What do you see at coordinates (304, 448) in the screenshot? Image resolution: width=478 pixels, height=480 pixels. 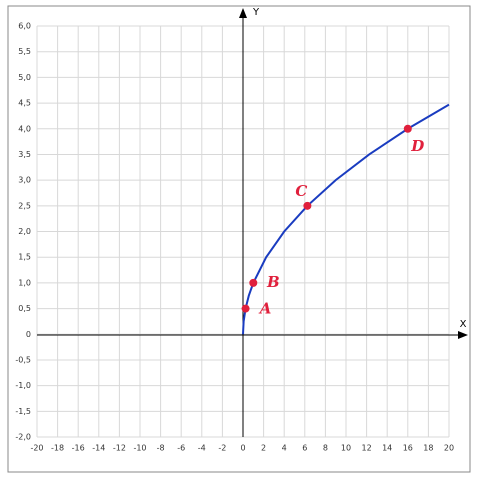 I see `x-tick-label: 6` at bounding box center [304, 448].